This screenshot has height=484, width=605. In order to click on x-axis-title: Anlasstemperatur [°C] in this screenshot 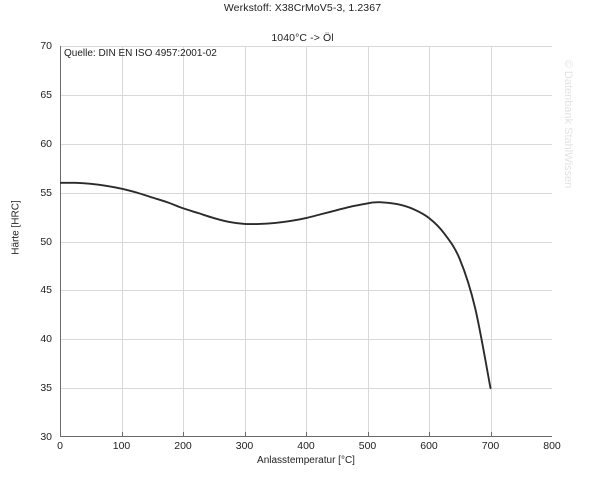, I will do `click(306, 460)`.